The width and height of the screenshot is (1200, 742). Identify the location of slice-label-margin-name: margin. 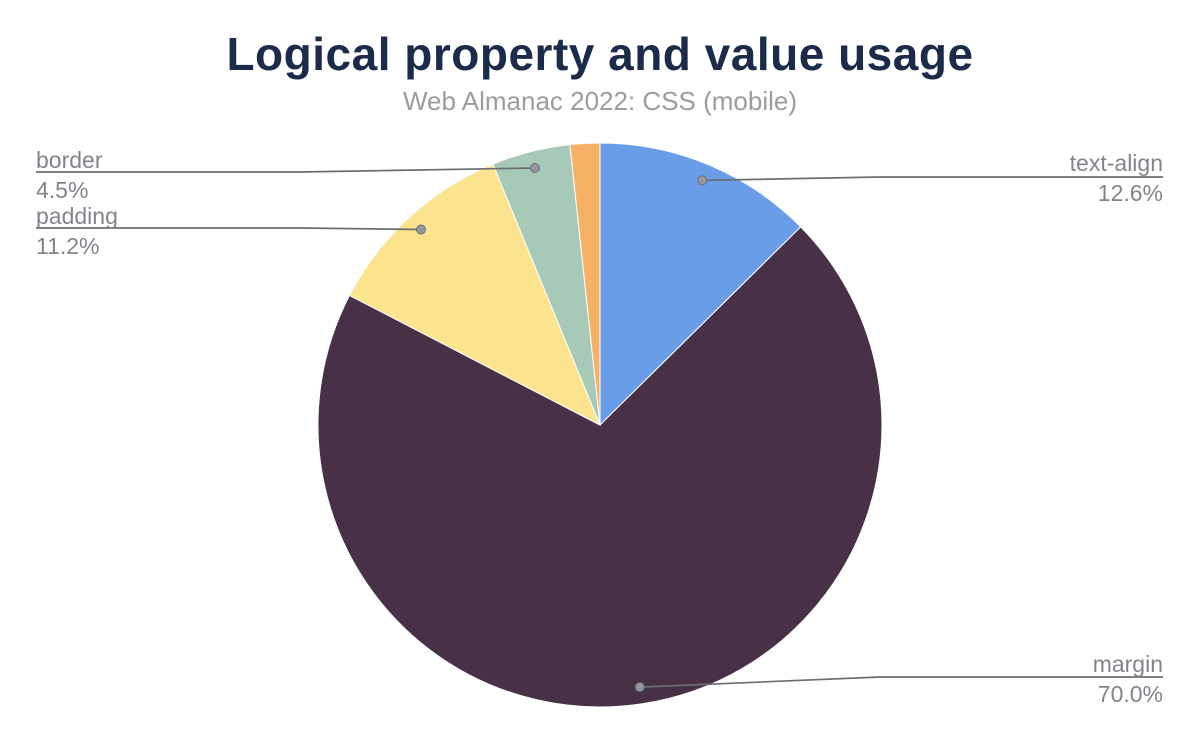
(1127, 664).